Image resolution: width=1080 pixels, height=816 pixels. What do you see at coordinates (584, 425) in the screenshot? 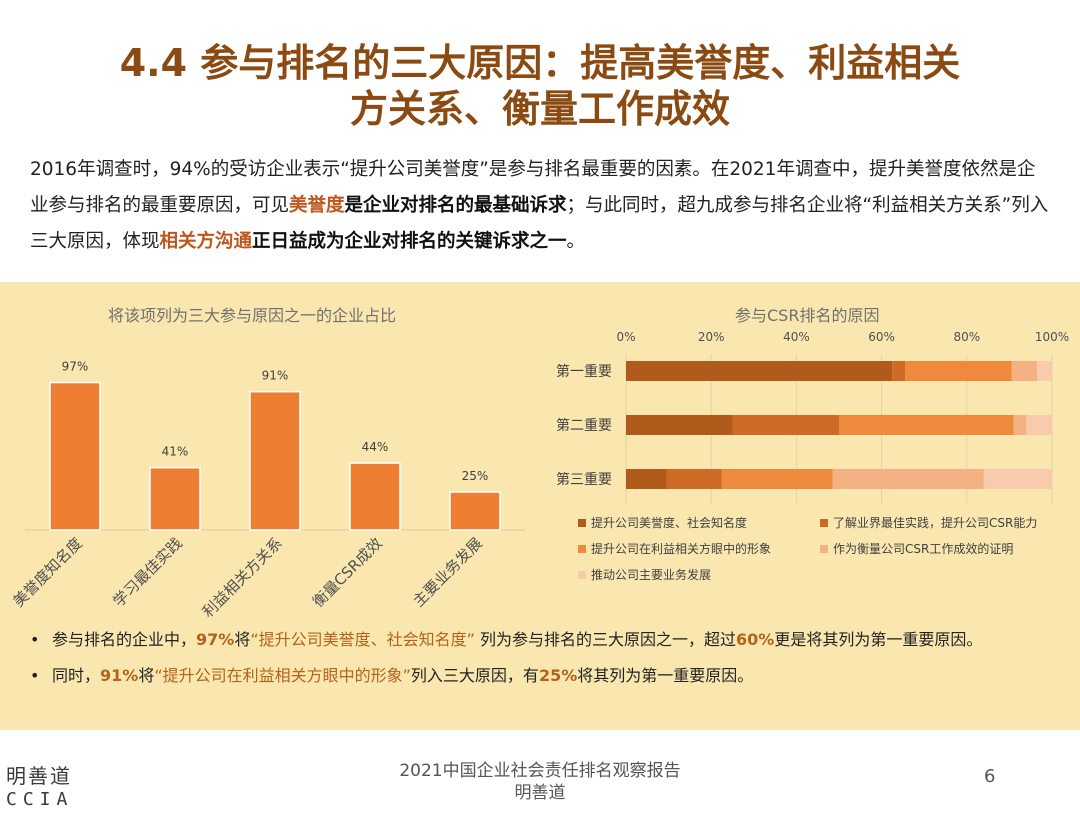
I see `category-label: 第二重要` at bounding box center [584, 425].